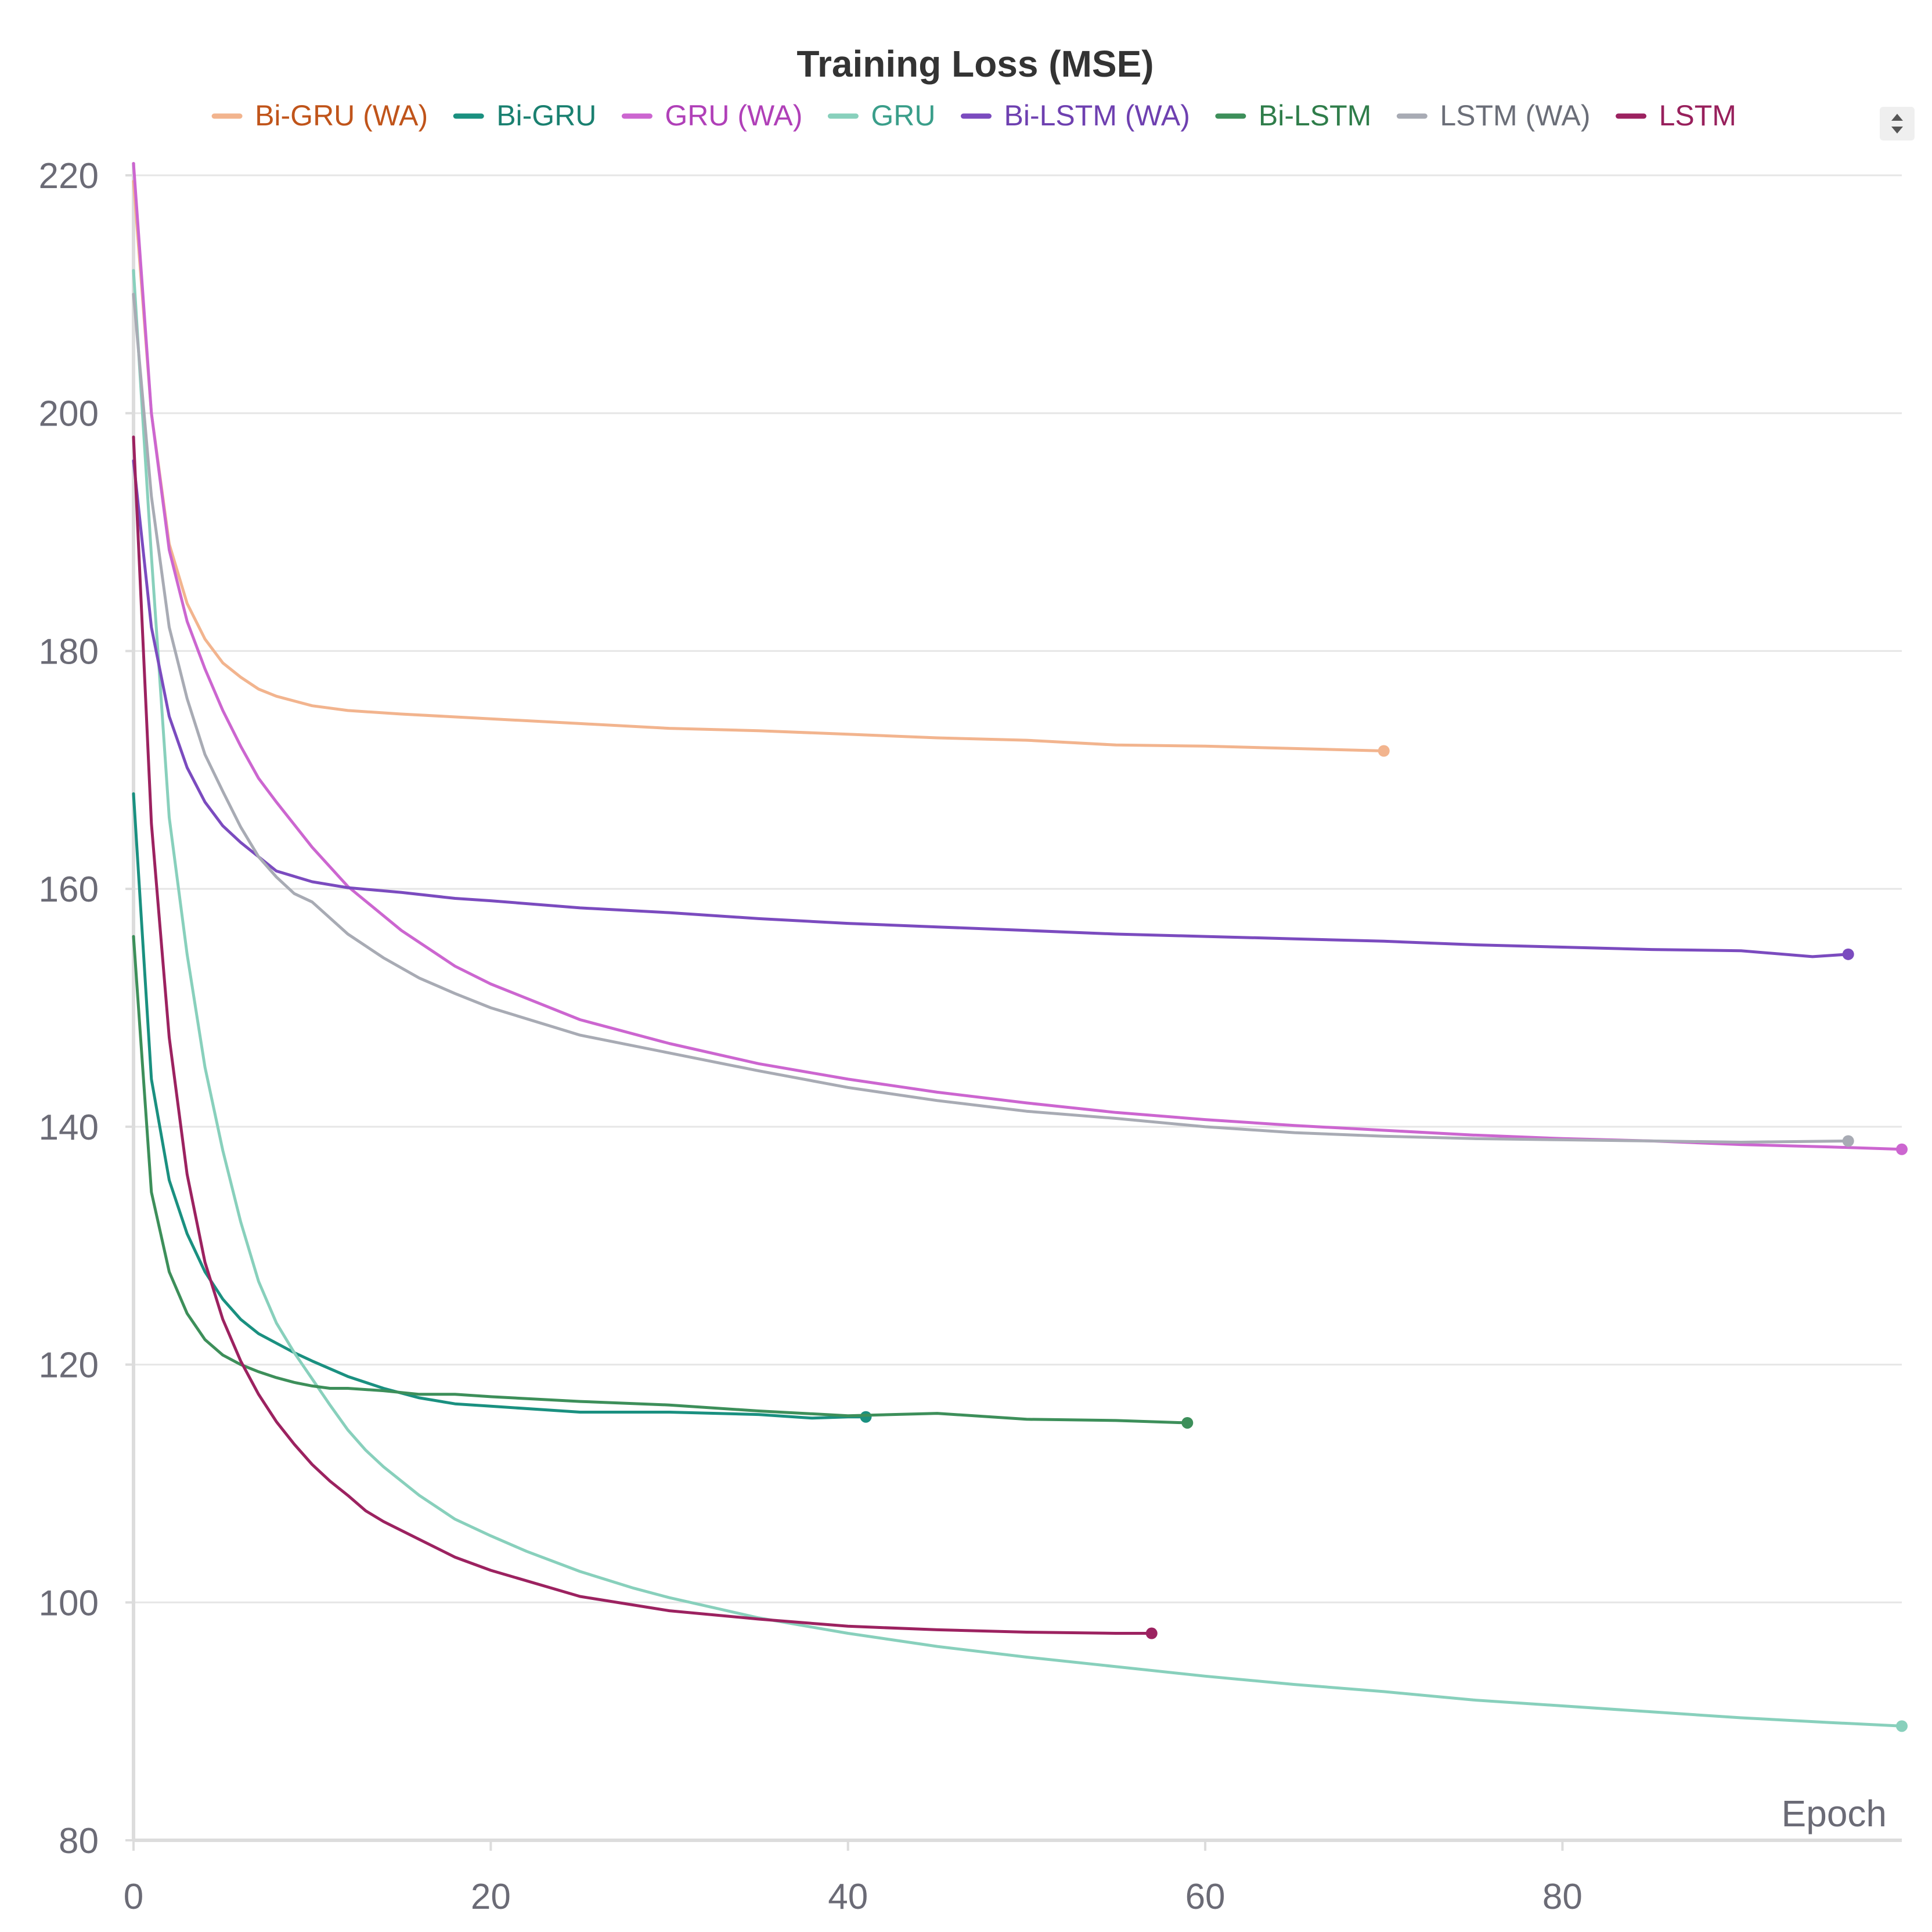 The width and height of the screenshot is (1932, 1932). I want to click on legend-label: LSTM, so click(1697, 115).